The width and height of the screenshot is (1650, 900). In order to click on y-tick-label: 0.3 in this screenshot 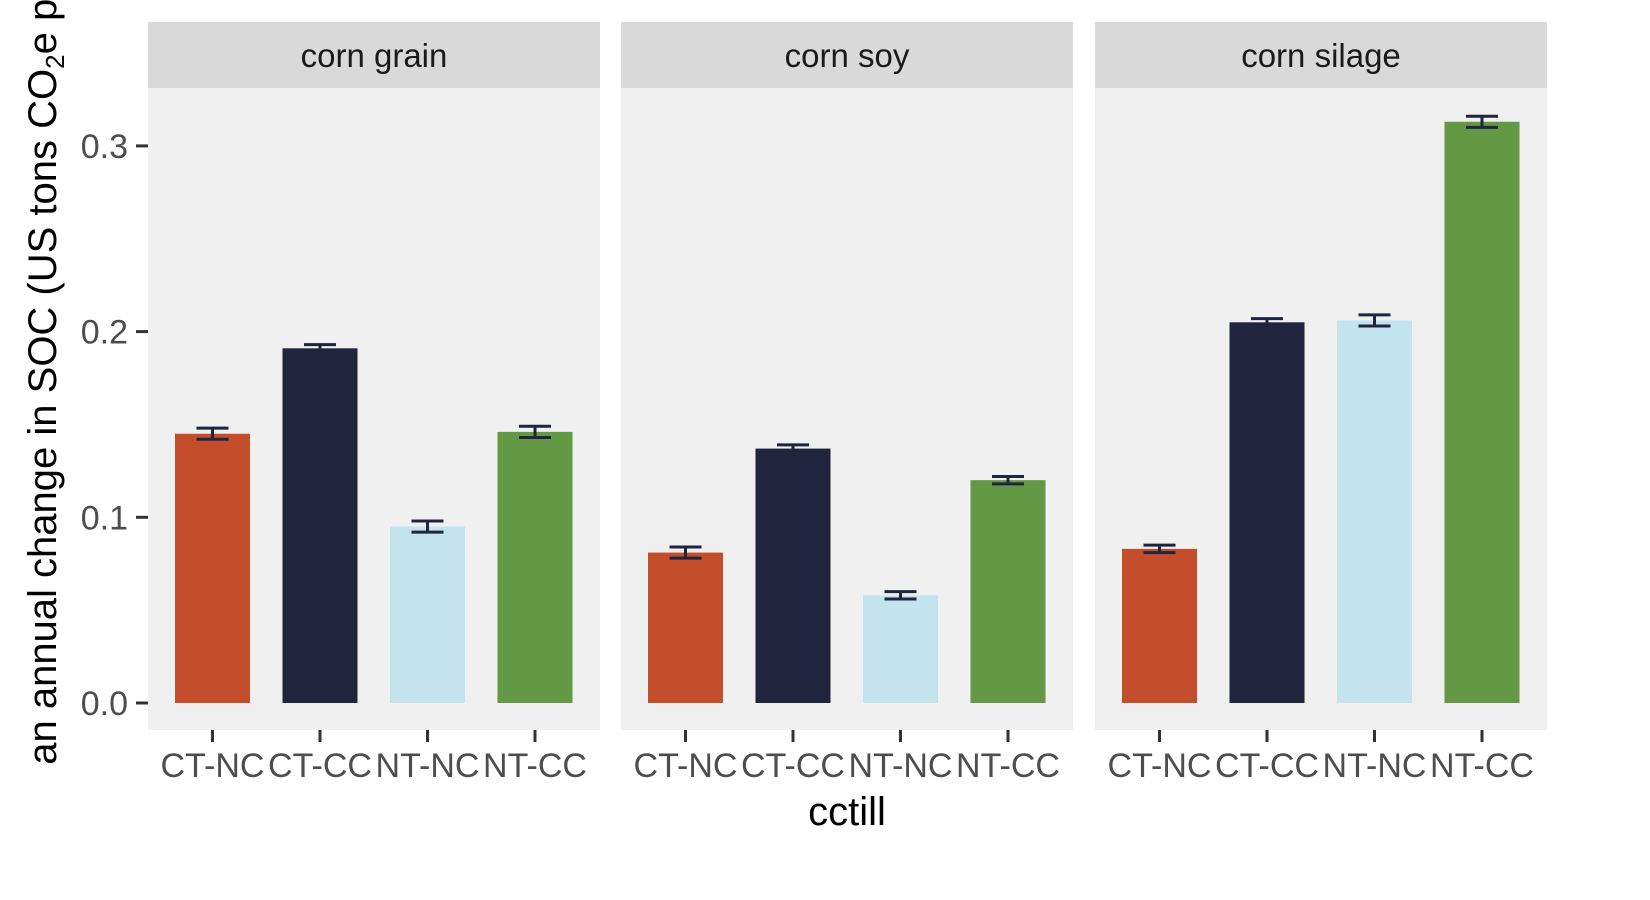, I will do `click(104, 147)`.